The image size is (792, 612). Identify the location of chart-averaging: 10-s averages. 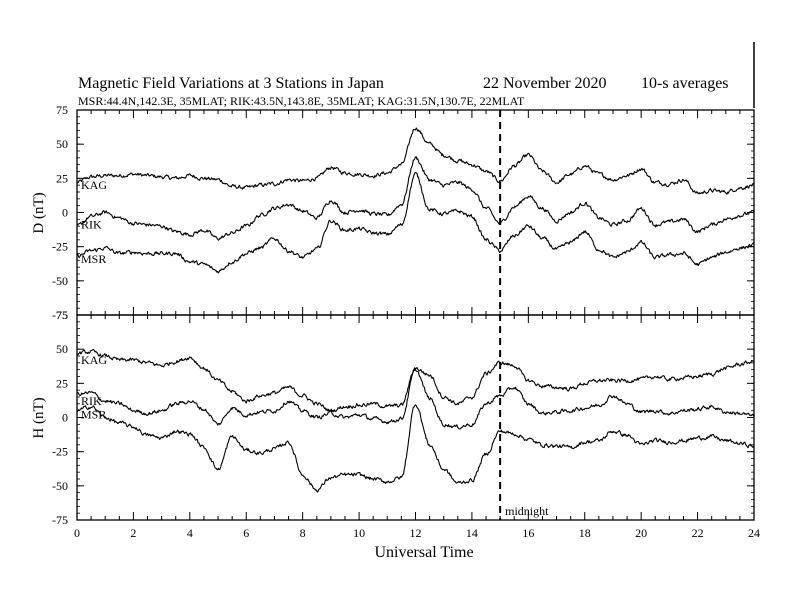
(685, 83).